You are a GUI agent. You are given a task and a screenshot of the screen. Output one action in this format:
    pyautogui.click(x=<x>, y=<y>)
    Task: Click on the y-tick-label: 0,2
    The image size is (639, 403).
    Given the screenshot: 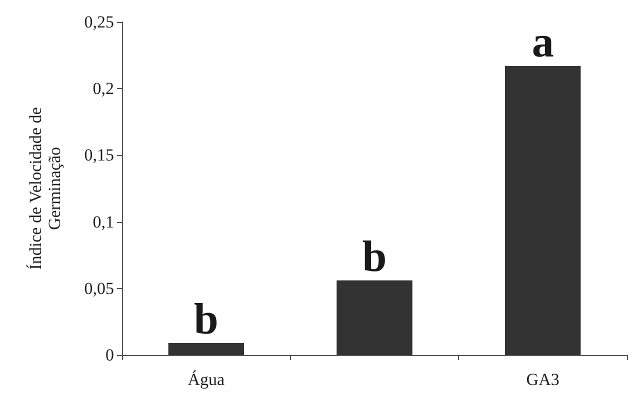 What is the action you would take?
    pyautogui.click(x=103, y=88)
    